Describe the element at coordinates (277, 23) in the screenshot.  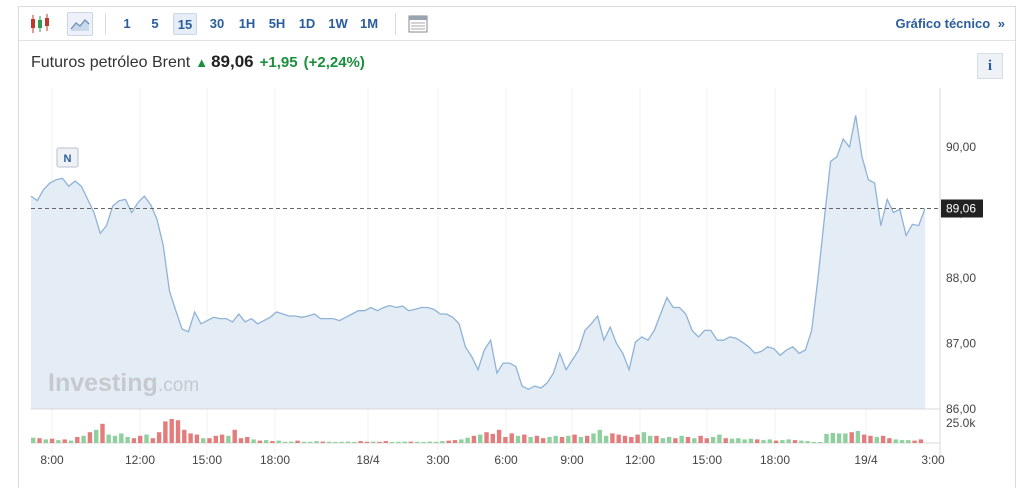
I see `interval-button-5h: 5H` at that location.